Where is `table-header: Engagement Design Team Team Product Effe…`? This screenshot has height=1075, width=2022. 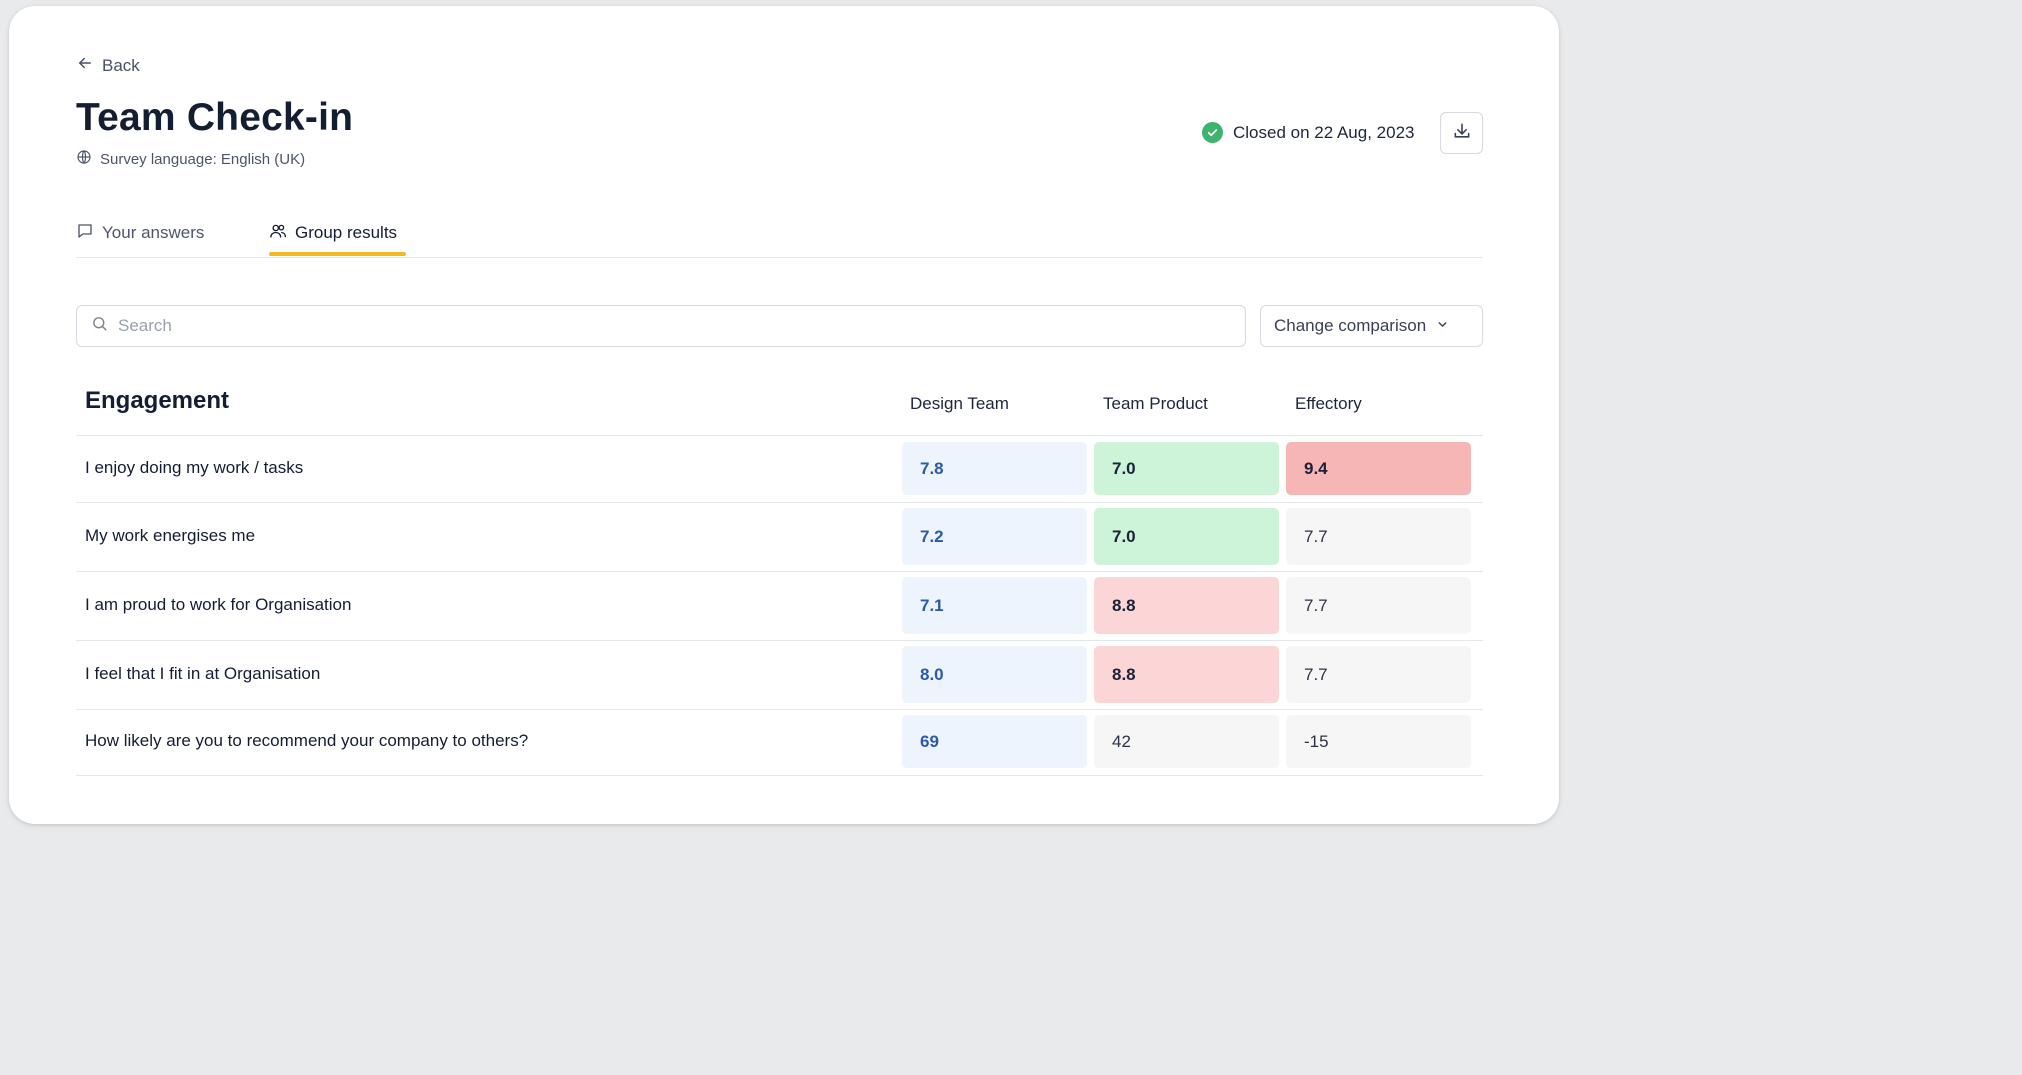
table-header: Engagement Design Team Team Product Effe… is located at coordinates (779, 406).